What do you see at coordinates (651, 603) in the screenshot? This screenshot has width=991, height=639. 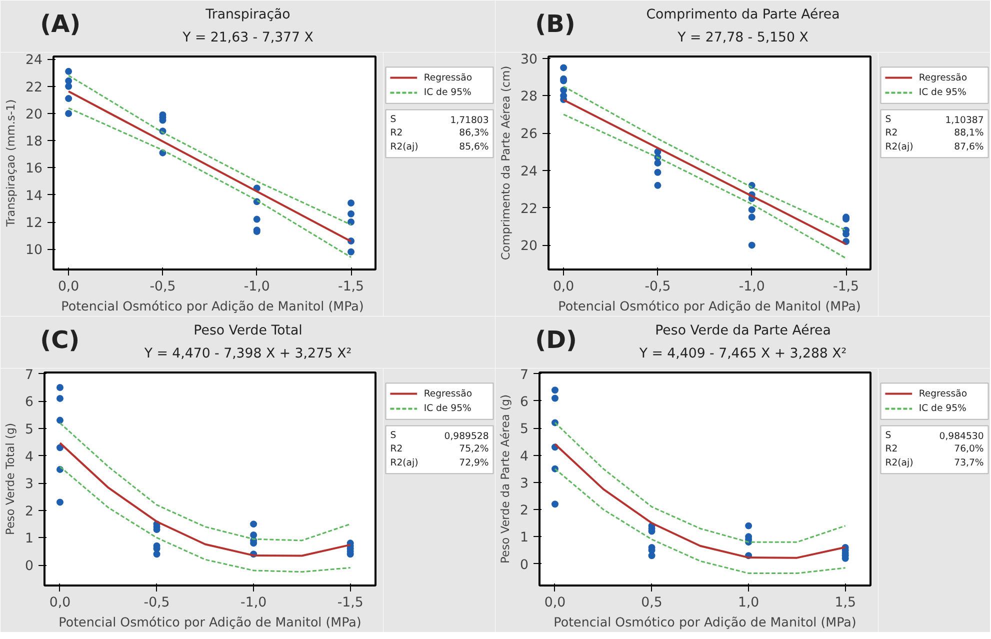 I see `x-tick-label: 0,5` at bounding box center [651, 603].